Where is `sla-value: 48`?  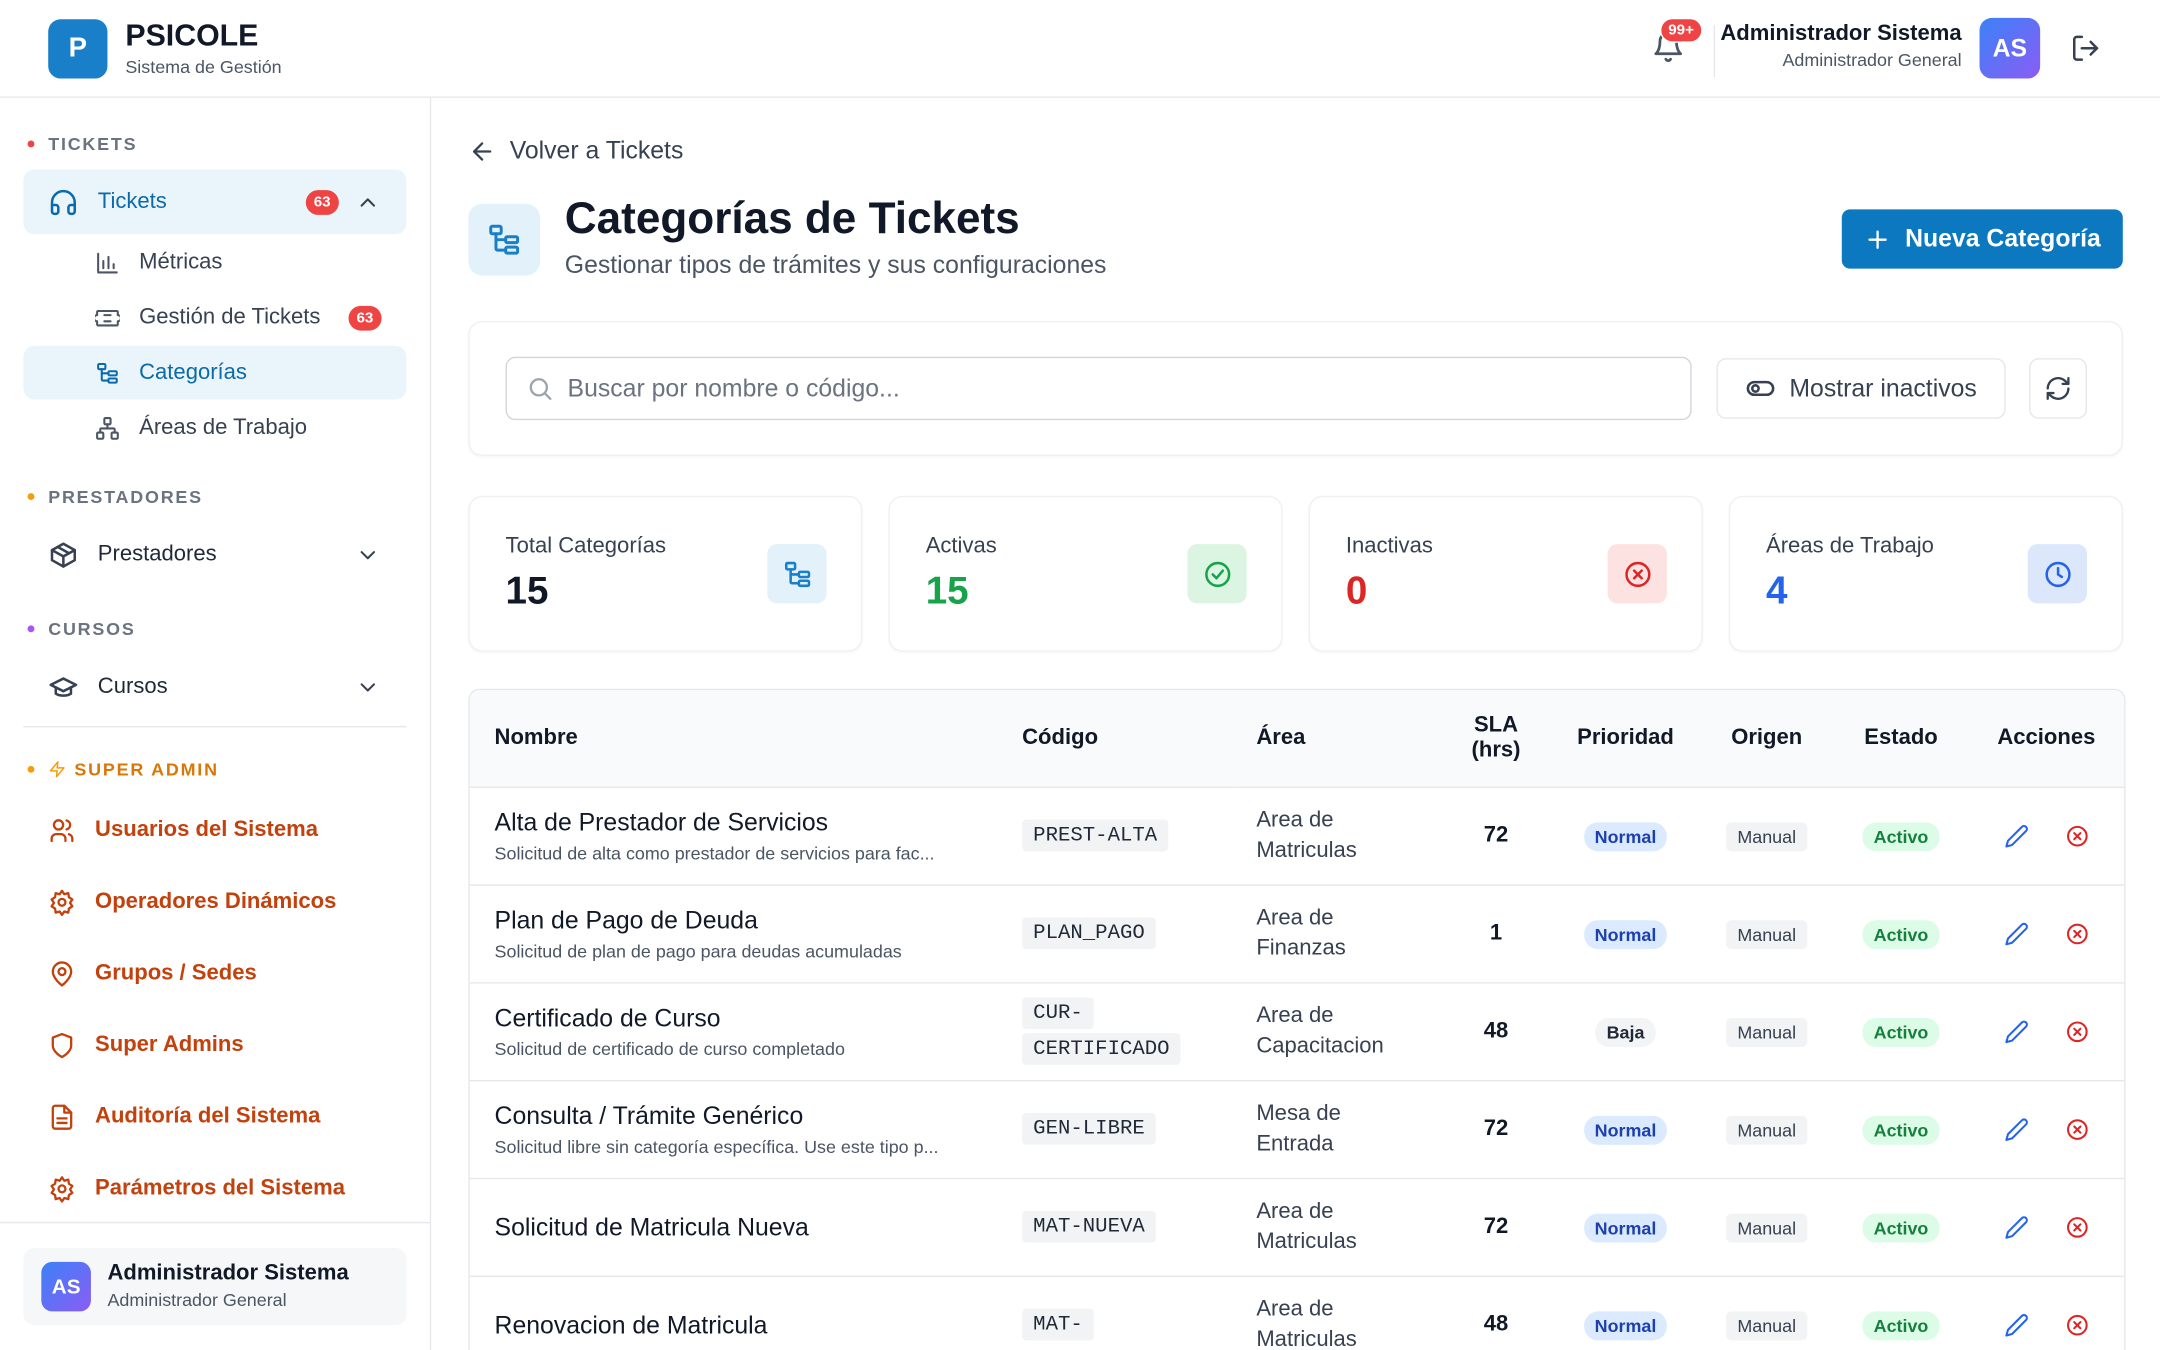 sla-value: 48 is located at coordinates (1496, 1324).